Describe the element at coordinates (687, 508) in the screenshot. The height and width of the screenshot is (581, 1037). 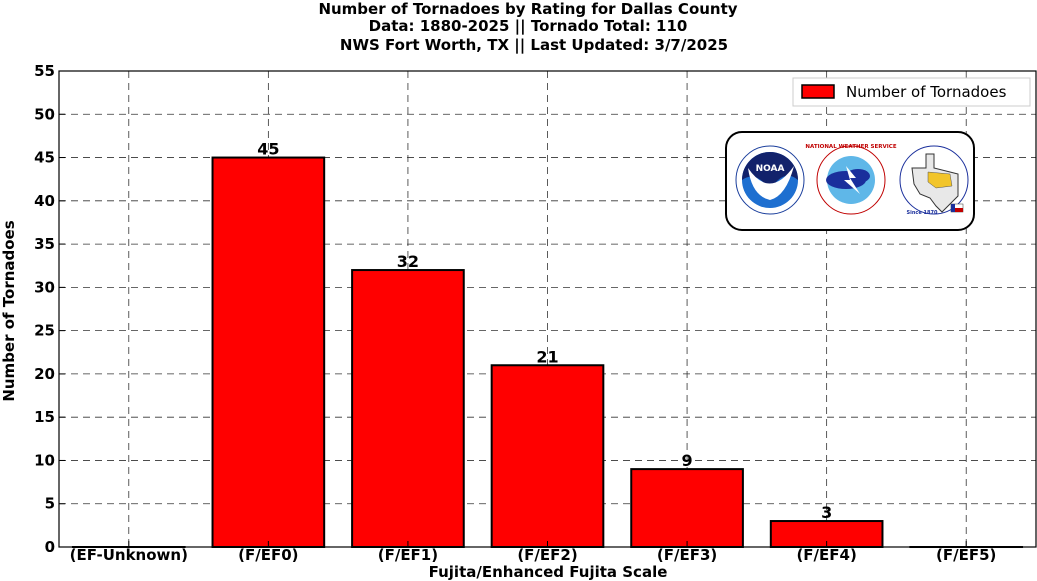
I see `bar-f-ef3` at that location.